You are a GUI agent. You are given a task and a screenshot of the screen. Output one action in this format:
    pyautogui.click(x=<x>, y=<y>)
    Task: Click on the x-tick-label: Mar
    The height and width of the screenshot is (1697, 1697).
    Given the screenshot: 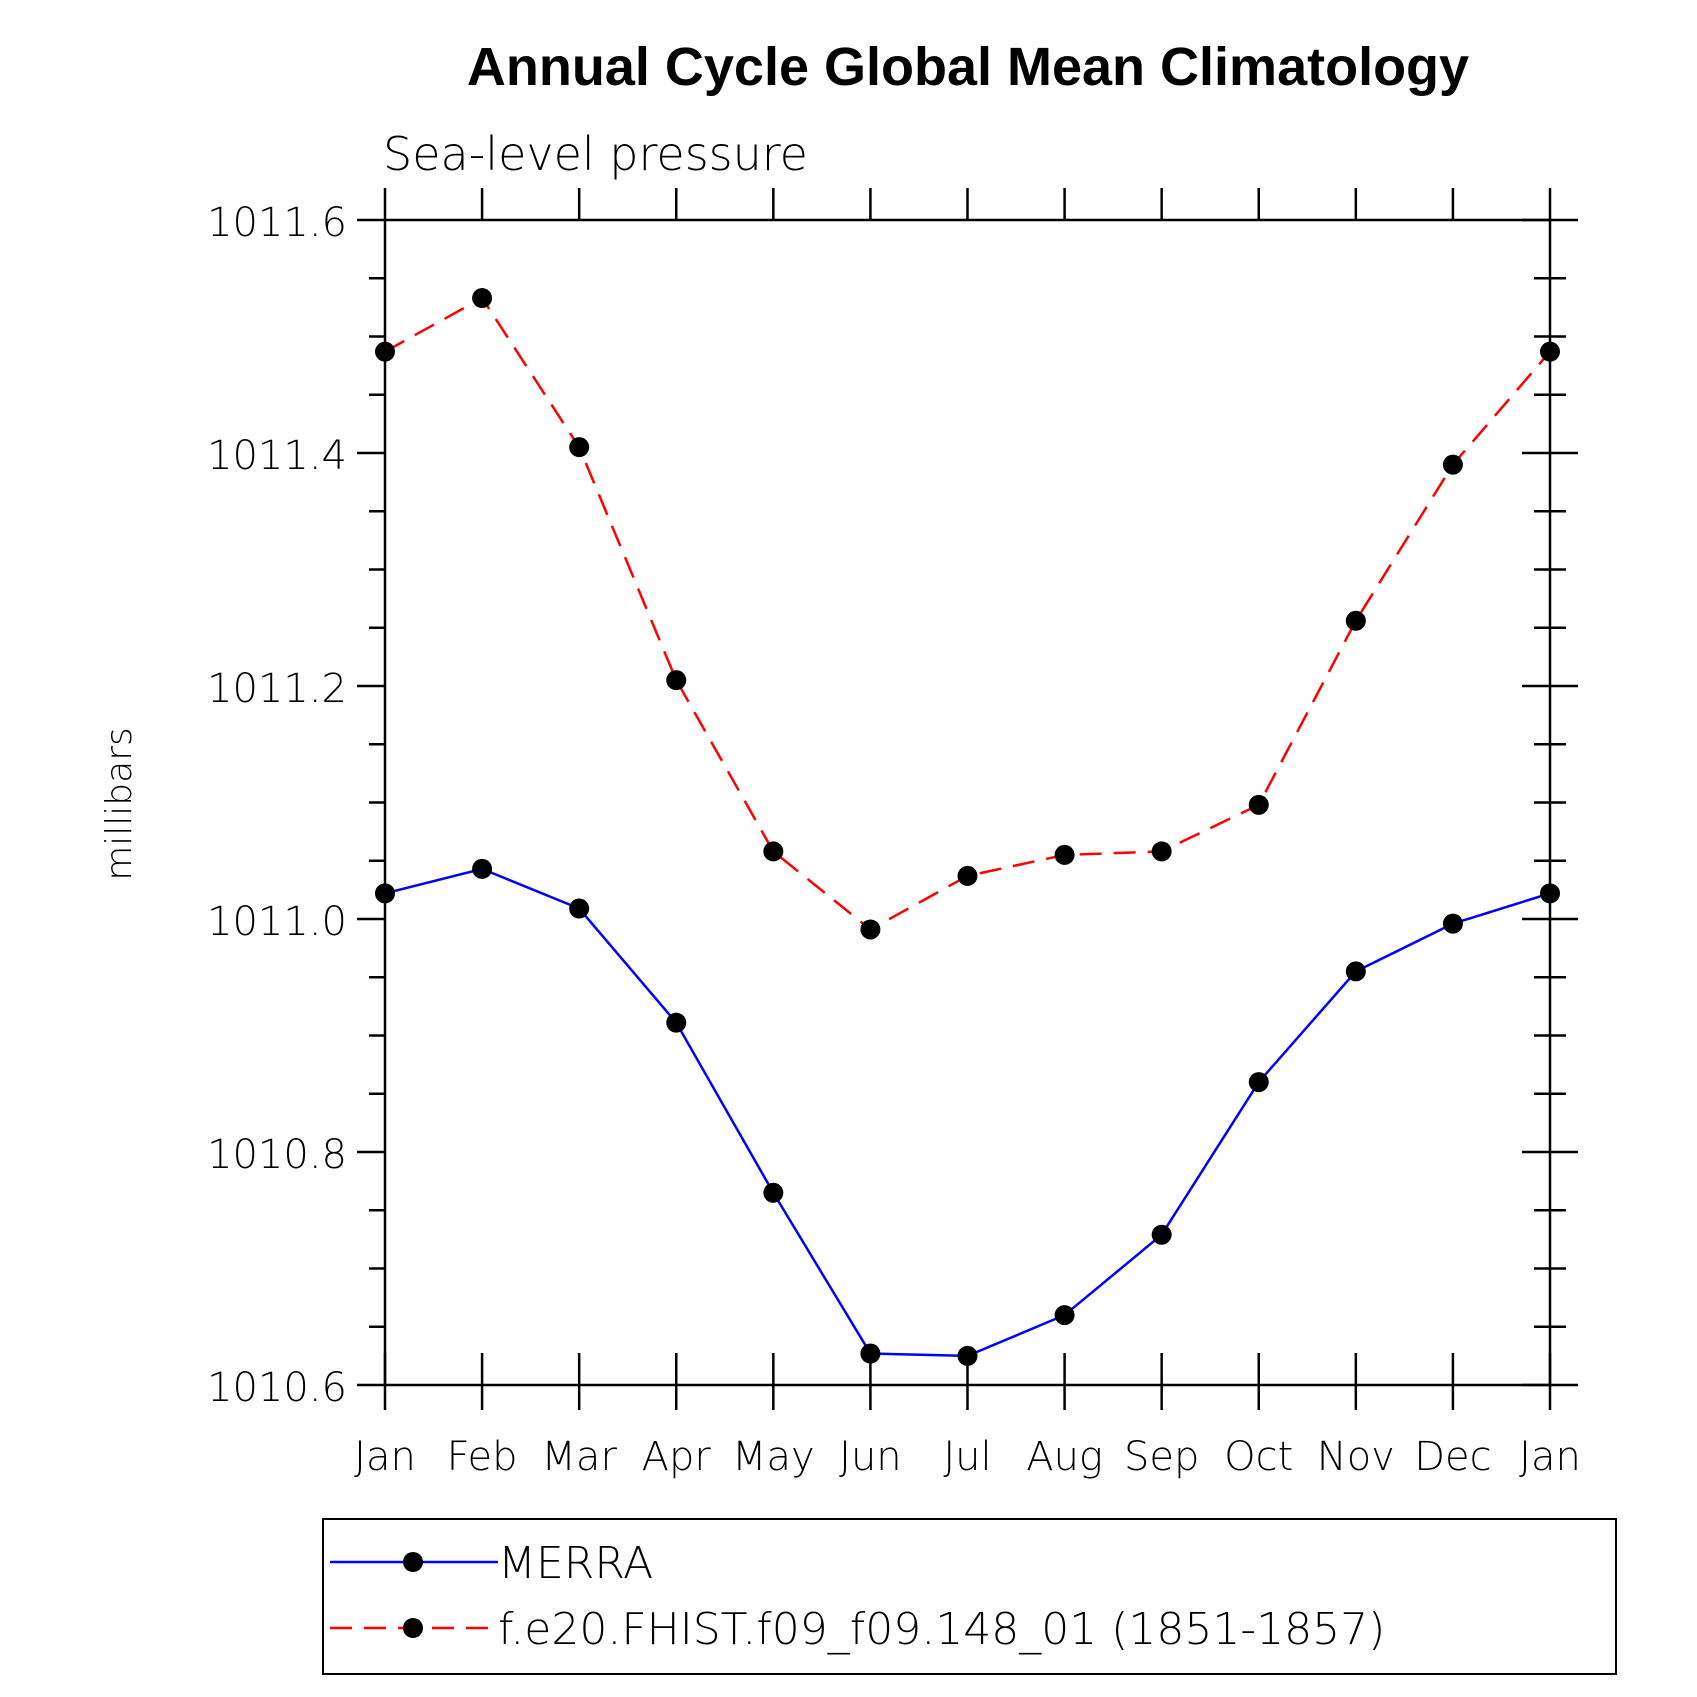 What is the action you would take?
    pyautogui.click(x=579, y=1457)
    